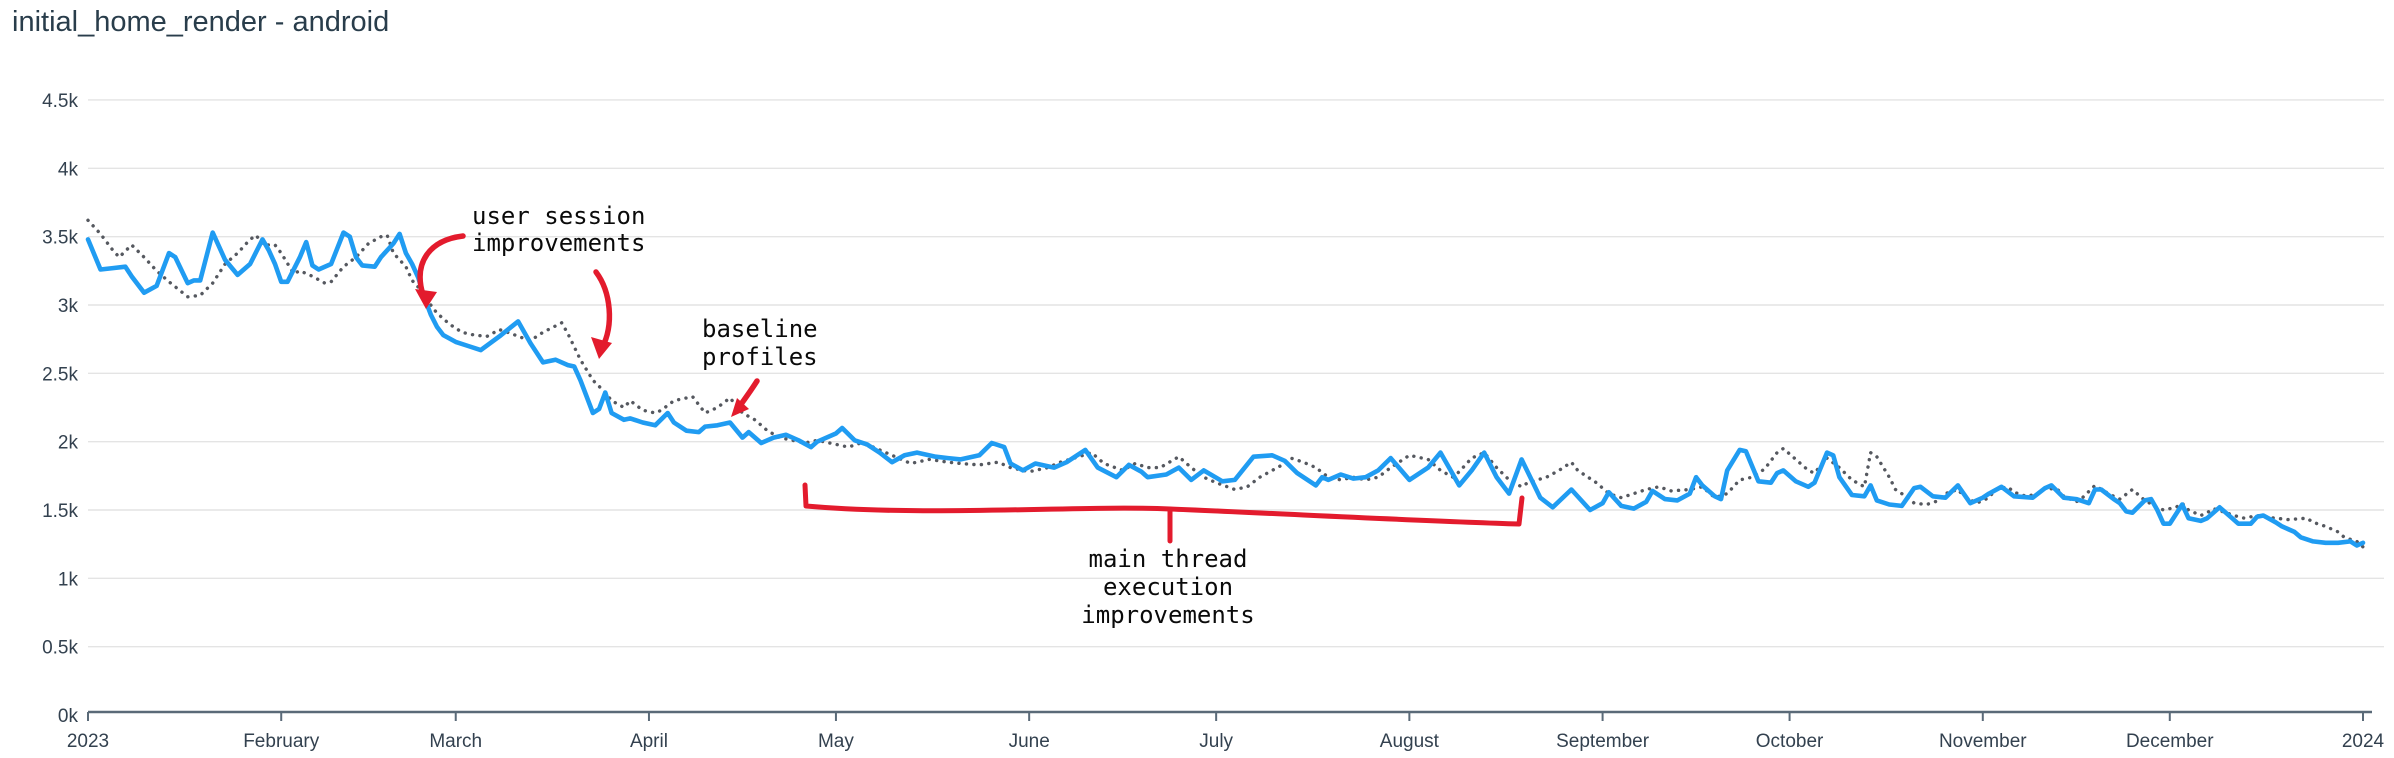  Describe the element at coordinates (426, 299) in the screenshot. I see `annotation-arrowhead-user-session` at that location.